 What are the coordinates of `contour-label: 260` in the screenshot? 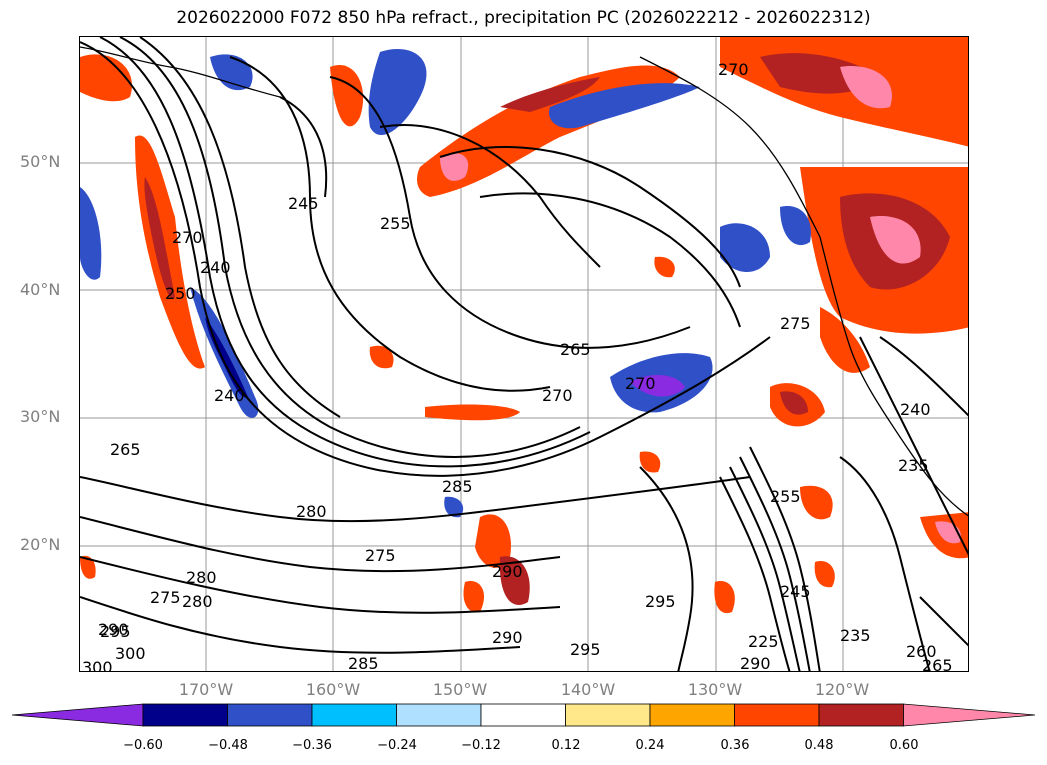 It's located at (921, 651).